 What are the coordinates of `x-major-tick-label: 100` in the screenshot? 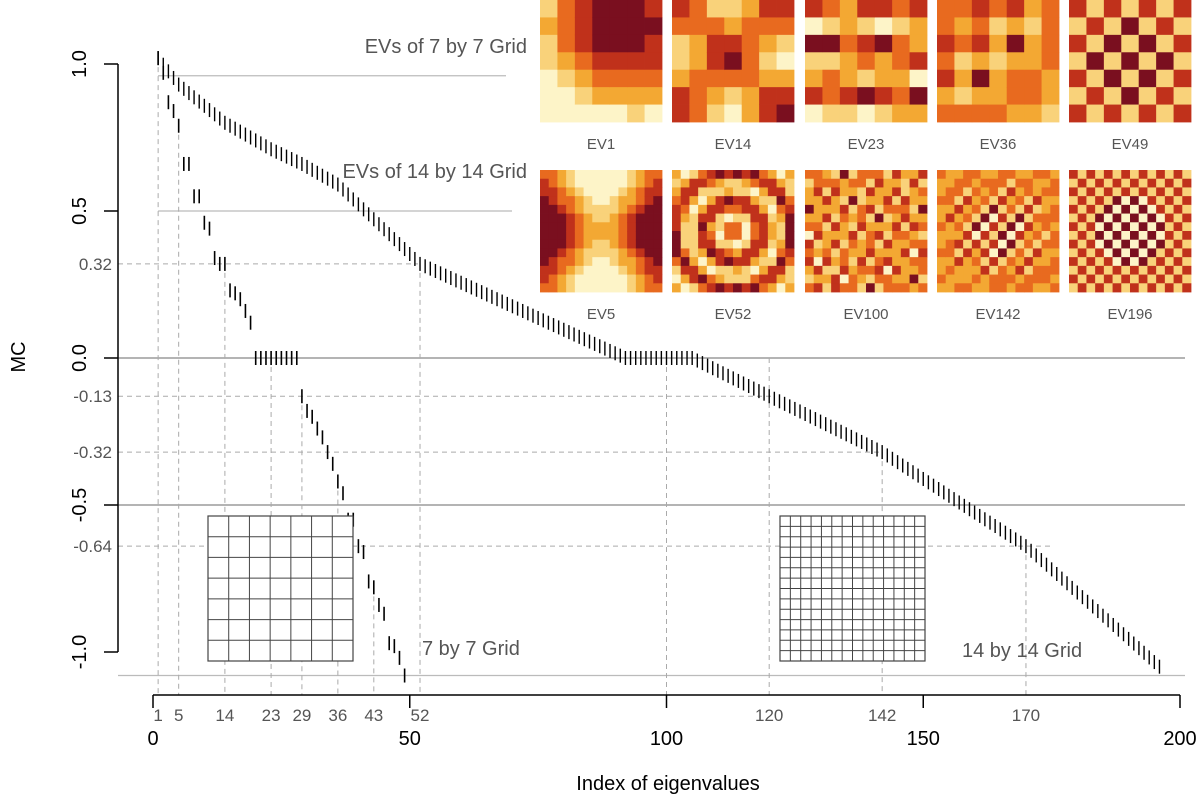 It's located at (666, 739).